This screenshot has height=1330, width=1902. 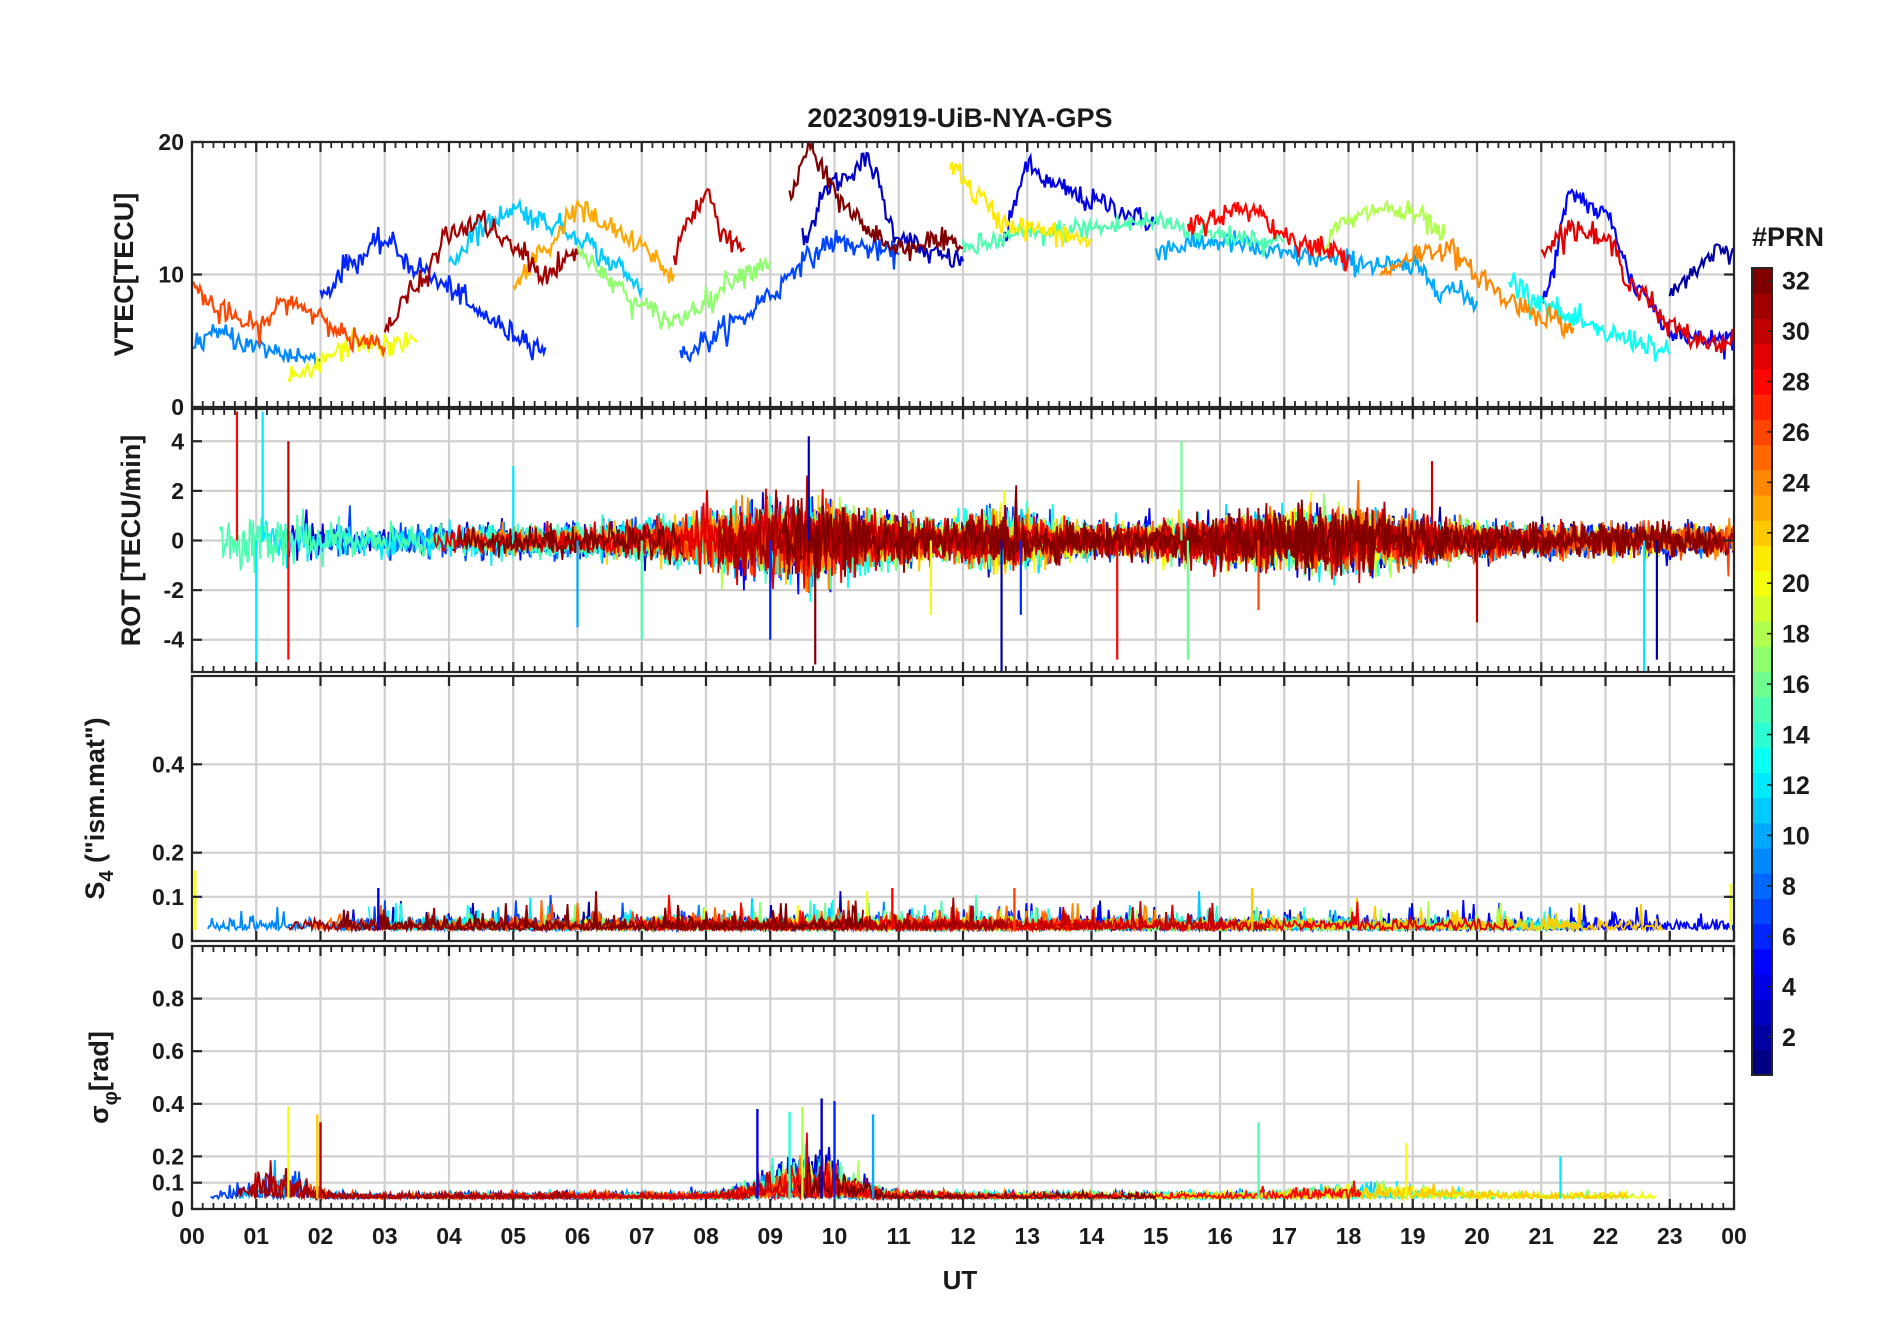 I want to click on x-tick-label: 22, so click(x=1606, y=1236).